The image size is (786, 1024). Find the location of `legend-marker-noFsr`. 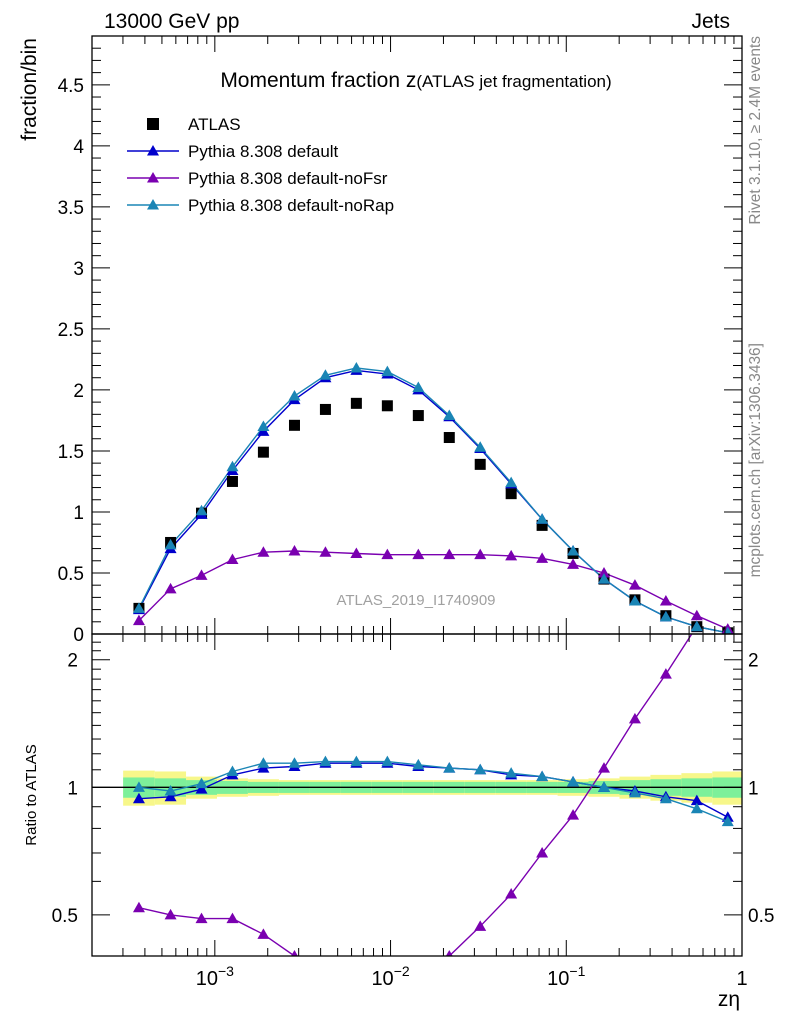

legend-marker-noFsr is located at coordinates (153, 177).